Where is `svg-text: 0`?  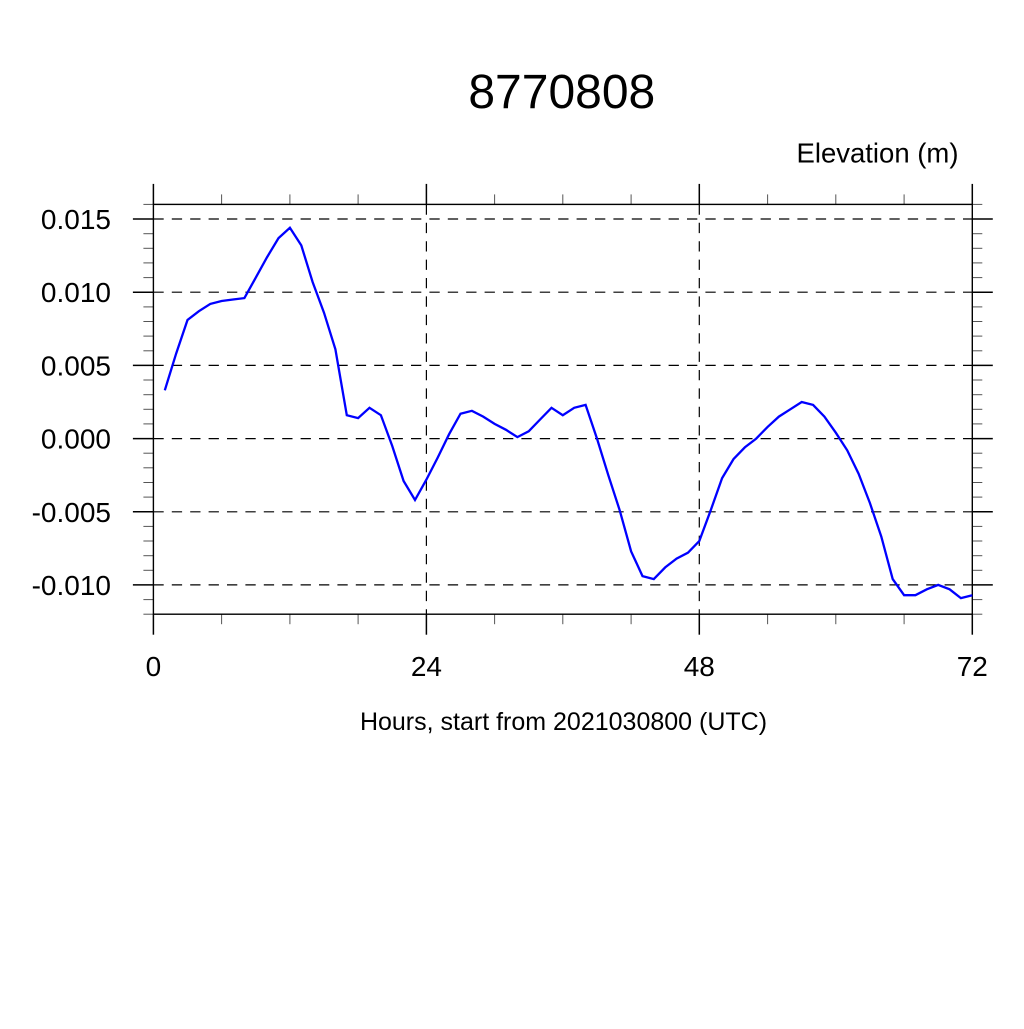
svg-text: 0 is located at coordinates (154, 666).